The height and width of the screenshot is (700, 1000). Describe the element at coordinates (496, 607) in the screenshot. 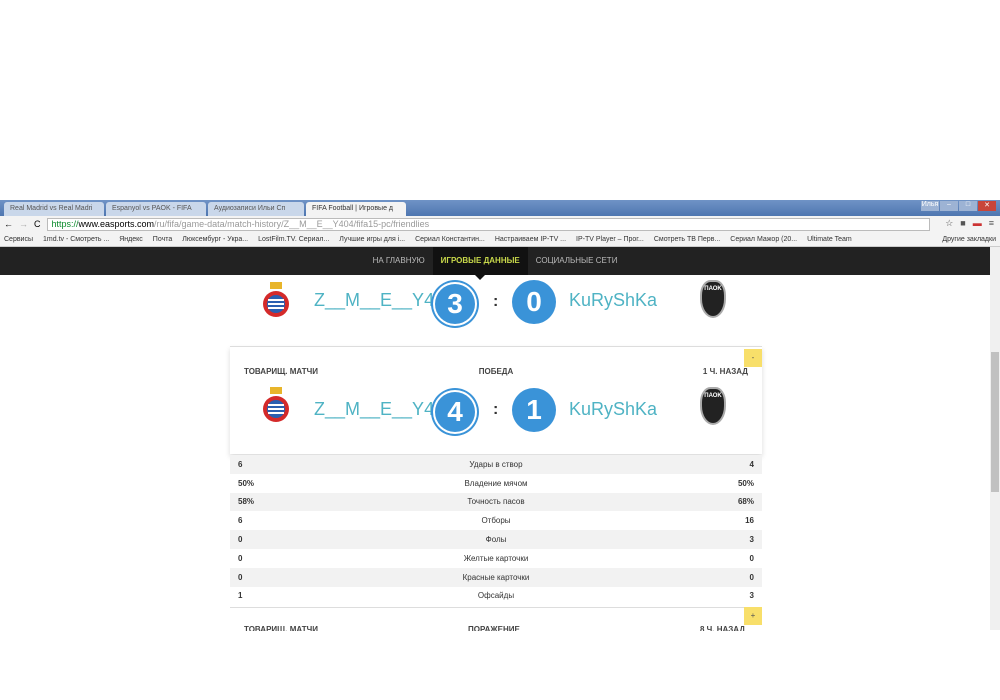

I see `divider` at that location.